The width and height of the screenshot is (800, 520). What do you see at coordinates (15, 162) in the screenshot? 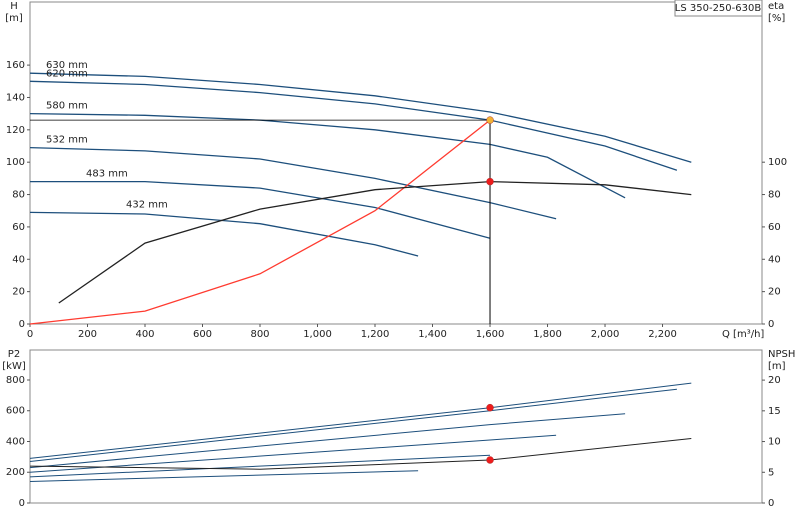
I see `y-tick-label: 100` at bounding box center [15, 162].